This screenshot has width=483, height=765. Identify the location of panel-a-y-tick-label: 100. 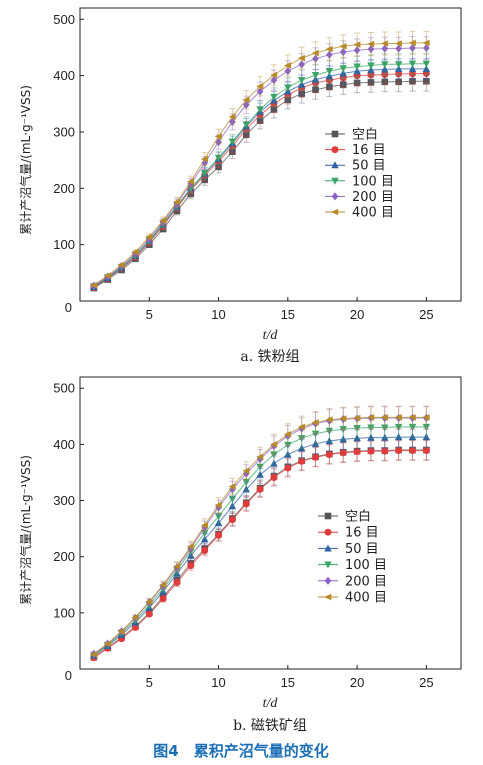
(64, 244).